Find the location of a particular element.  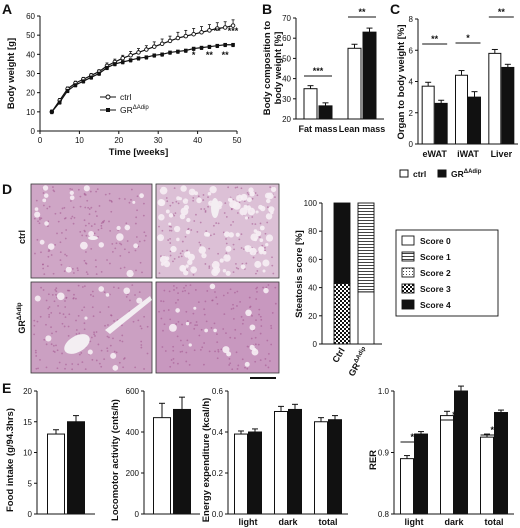

food-intake-chart: 0 5 10 15 20 Food intake (g/94.3hrs) is located at coordinates (50, 453).